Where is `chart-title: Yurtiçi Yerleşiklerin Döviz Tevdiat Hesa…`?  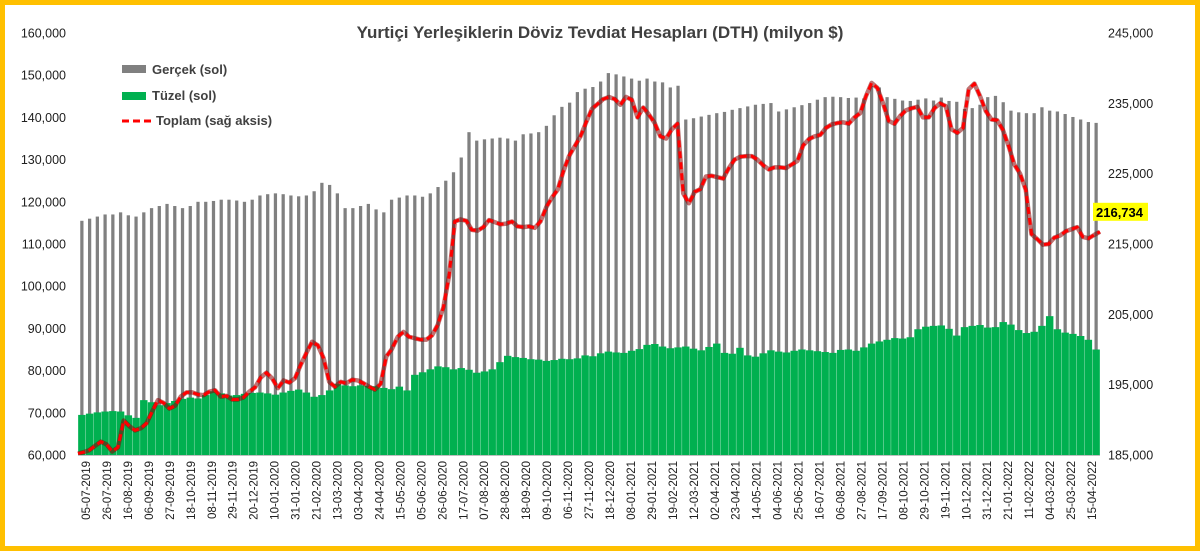 chart-title: Yurtiçi Yerleşiklerin Döviz Tevdiat Hesa… is located at coordinates (600, 32).